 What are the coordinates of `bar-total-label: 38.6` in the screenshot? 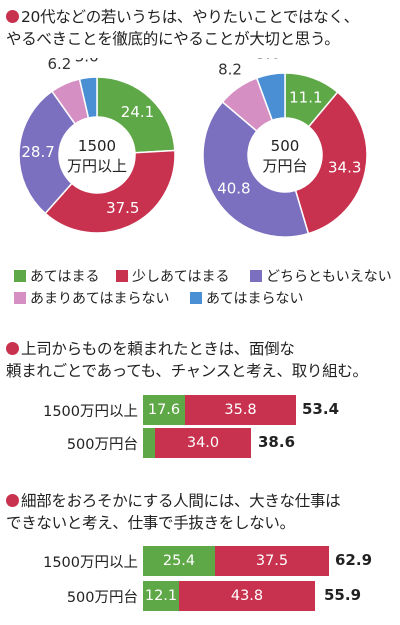 It's located at (277, 442).